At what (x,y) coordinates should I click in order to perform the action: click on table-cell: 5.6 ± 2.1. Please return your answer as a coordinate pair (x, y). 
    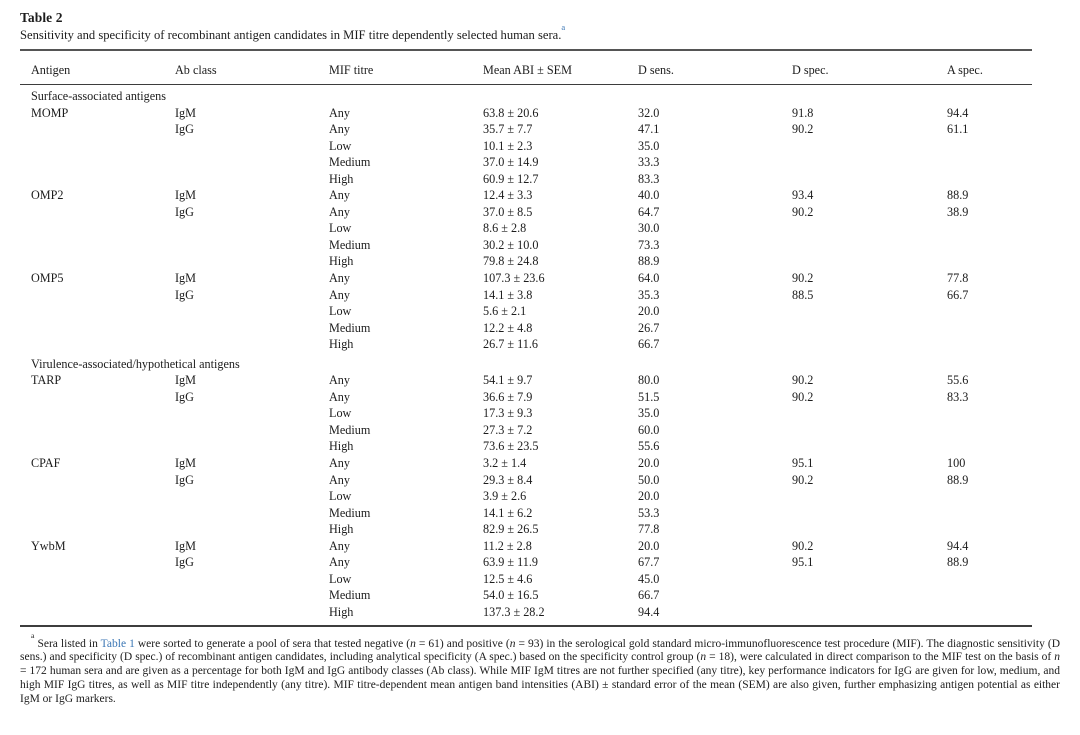
    Looking at the image, I should click on (505, 311).